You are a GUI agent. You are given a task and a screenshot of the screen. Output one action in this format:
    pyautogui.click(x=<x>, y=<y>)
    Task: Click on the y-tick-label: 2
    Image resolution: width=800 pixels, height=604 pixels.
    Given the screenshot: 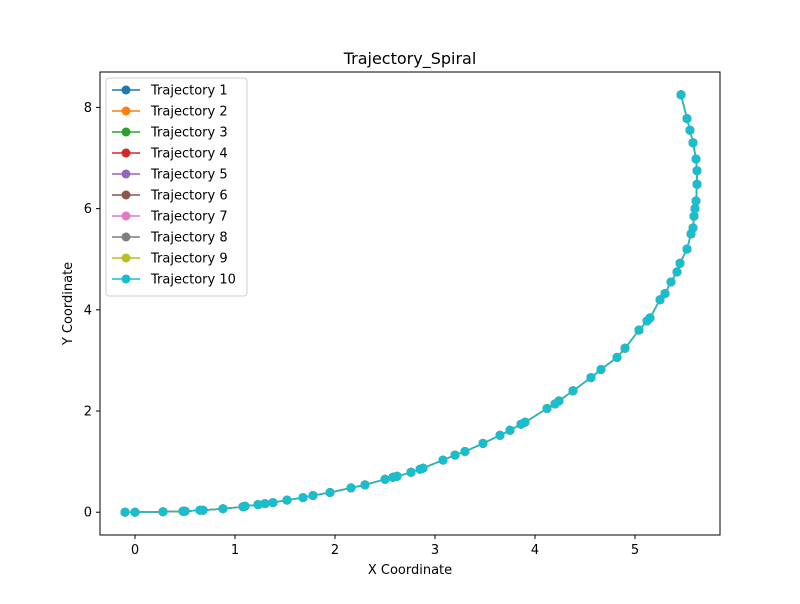 What is the action you would take?
    pyautogui.click(x=88, y=412)
    